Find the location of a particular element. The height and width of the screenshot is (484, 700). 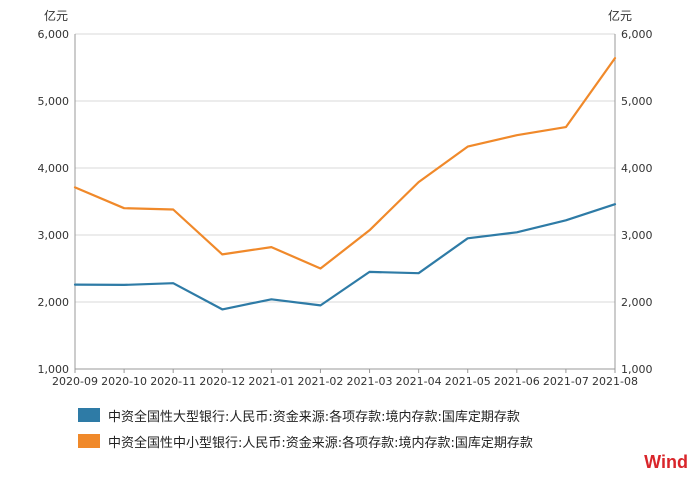

y-tick-label-right: 1,000 is located at coordinates (637, 369).